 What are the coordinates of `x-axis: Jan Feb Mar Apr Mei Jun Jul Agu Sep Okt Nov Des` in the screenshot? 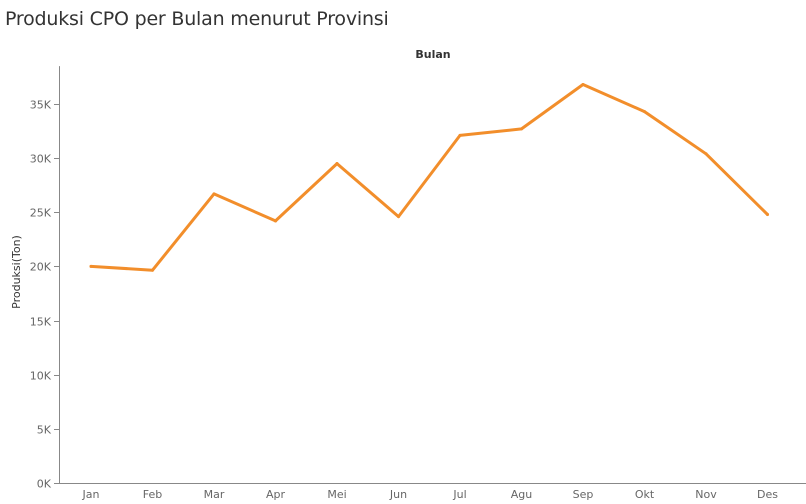 It's located at (432, 492).